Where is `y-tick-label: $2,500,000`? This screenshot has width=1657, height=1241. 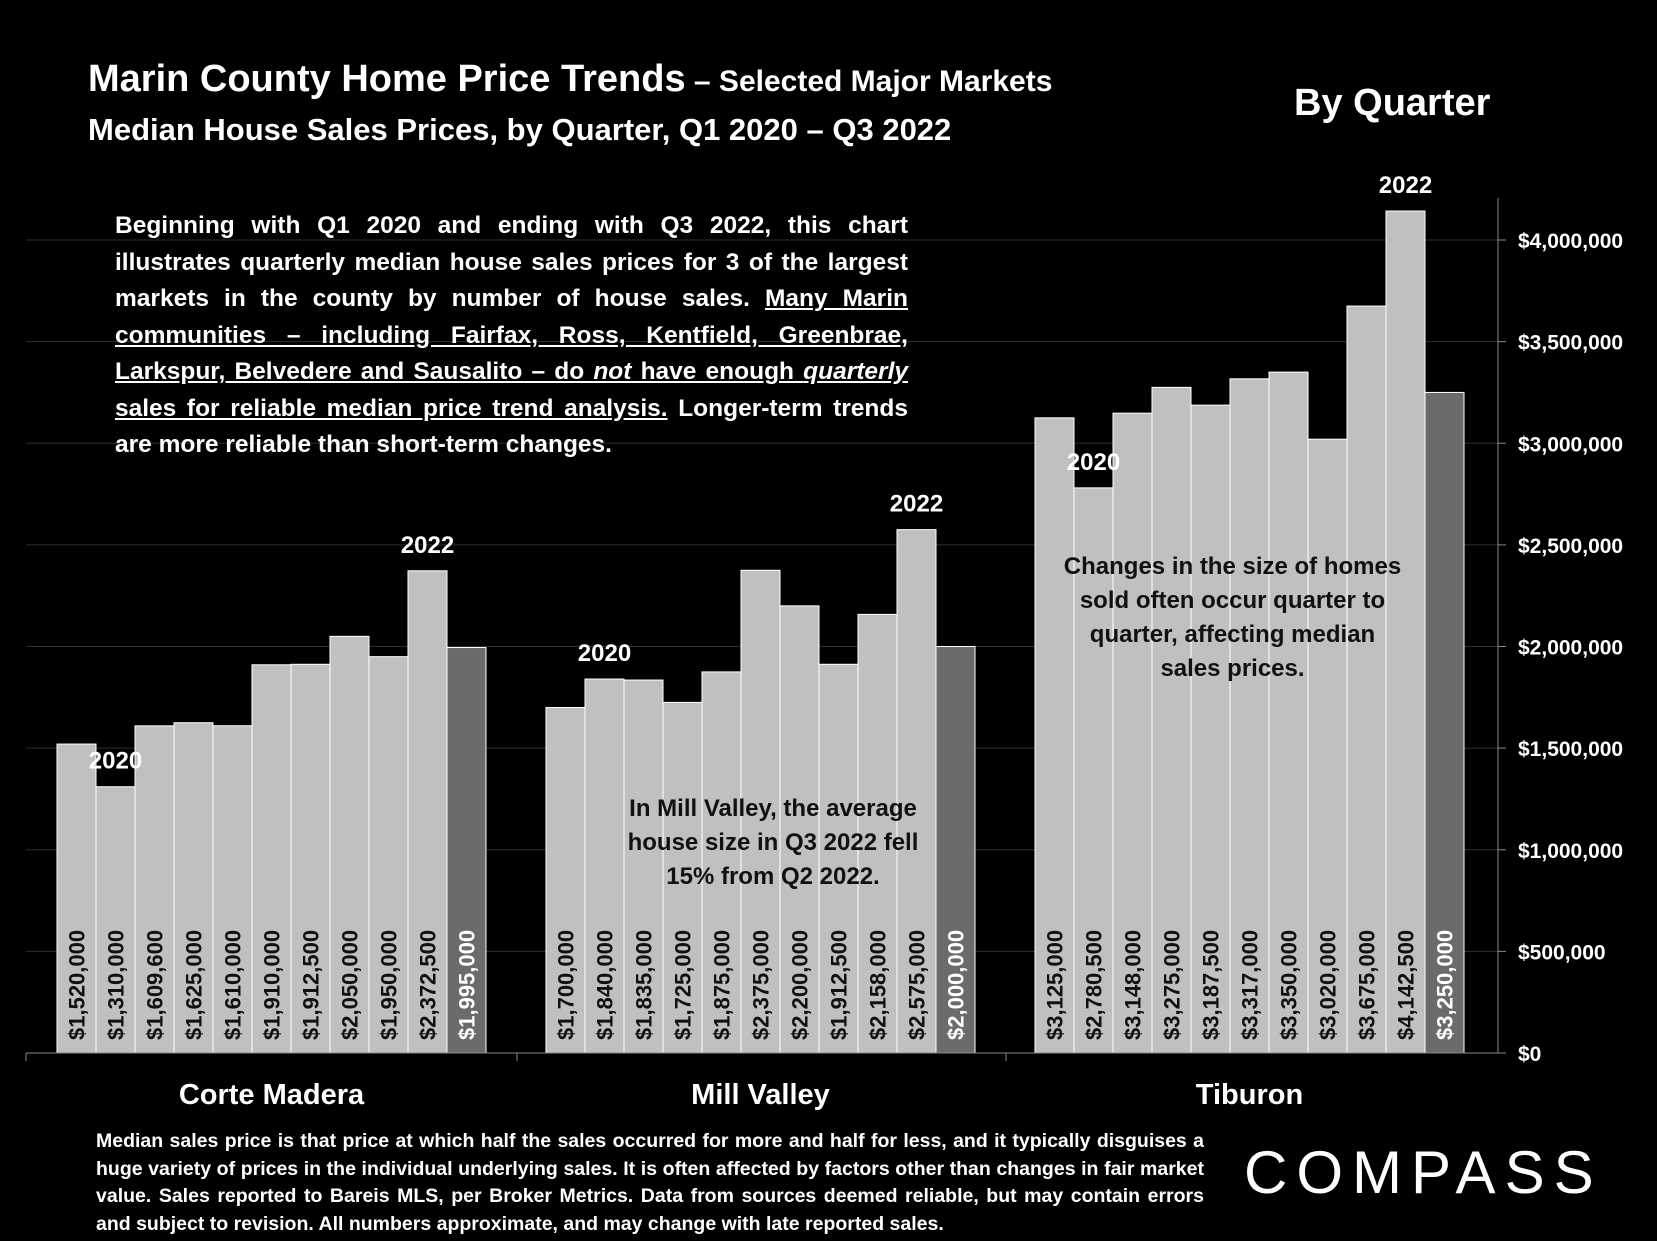 y-tick-label: $2,500,000 is located at coordinates (1570, 546).